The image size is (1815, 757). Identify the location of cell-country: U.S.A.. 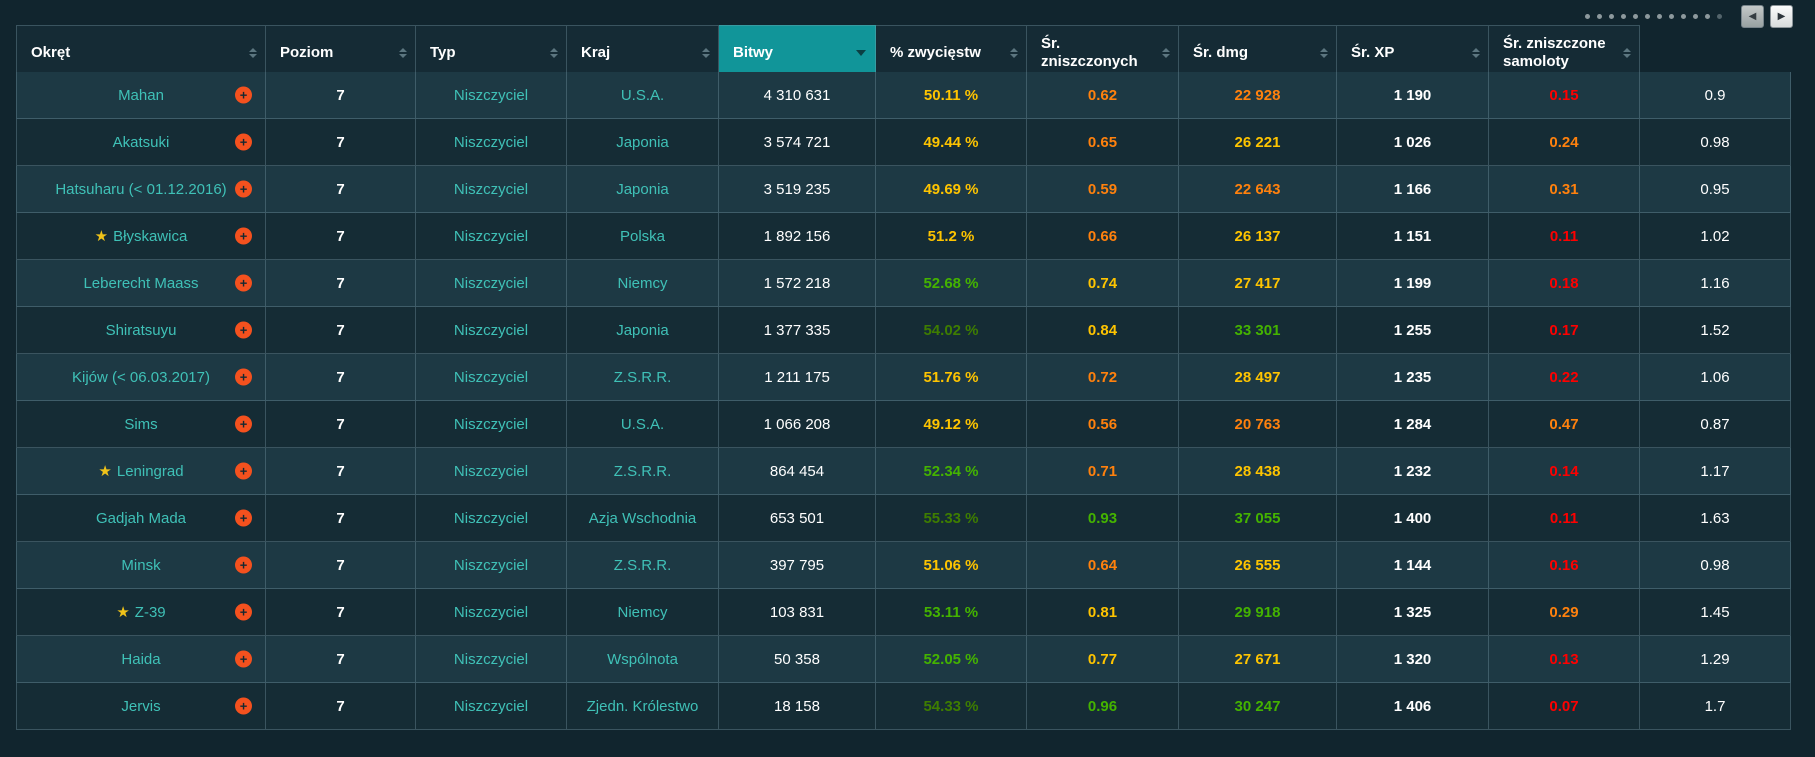
(643, 424).